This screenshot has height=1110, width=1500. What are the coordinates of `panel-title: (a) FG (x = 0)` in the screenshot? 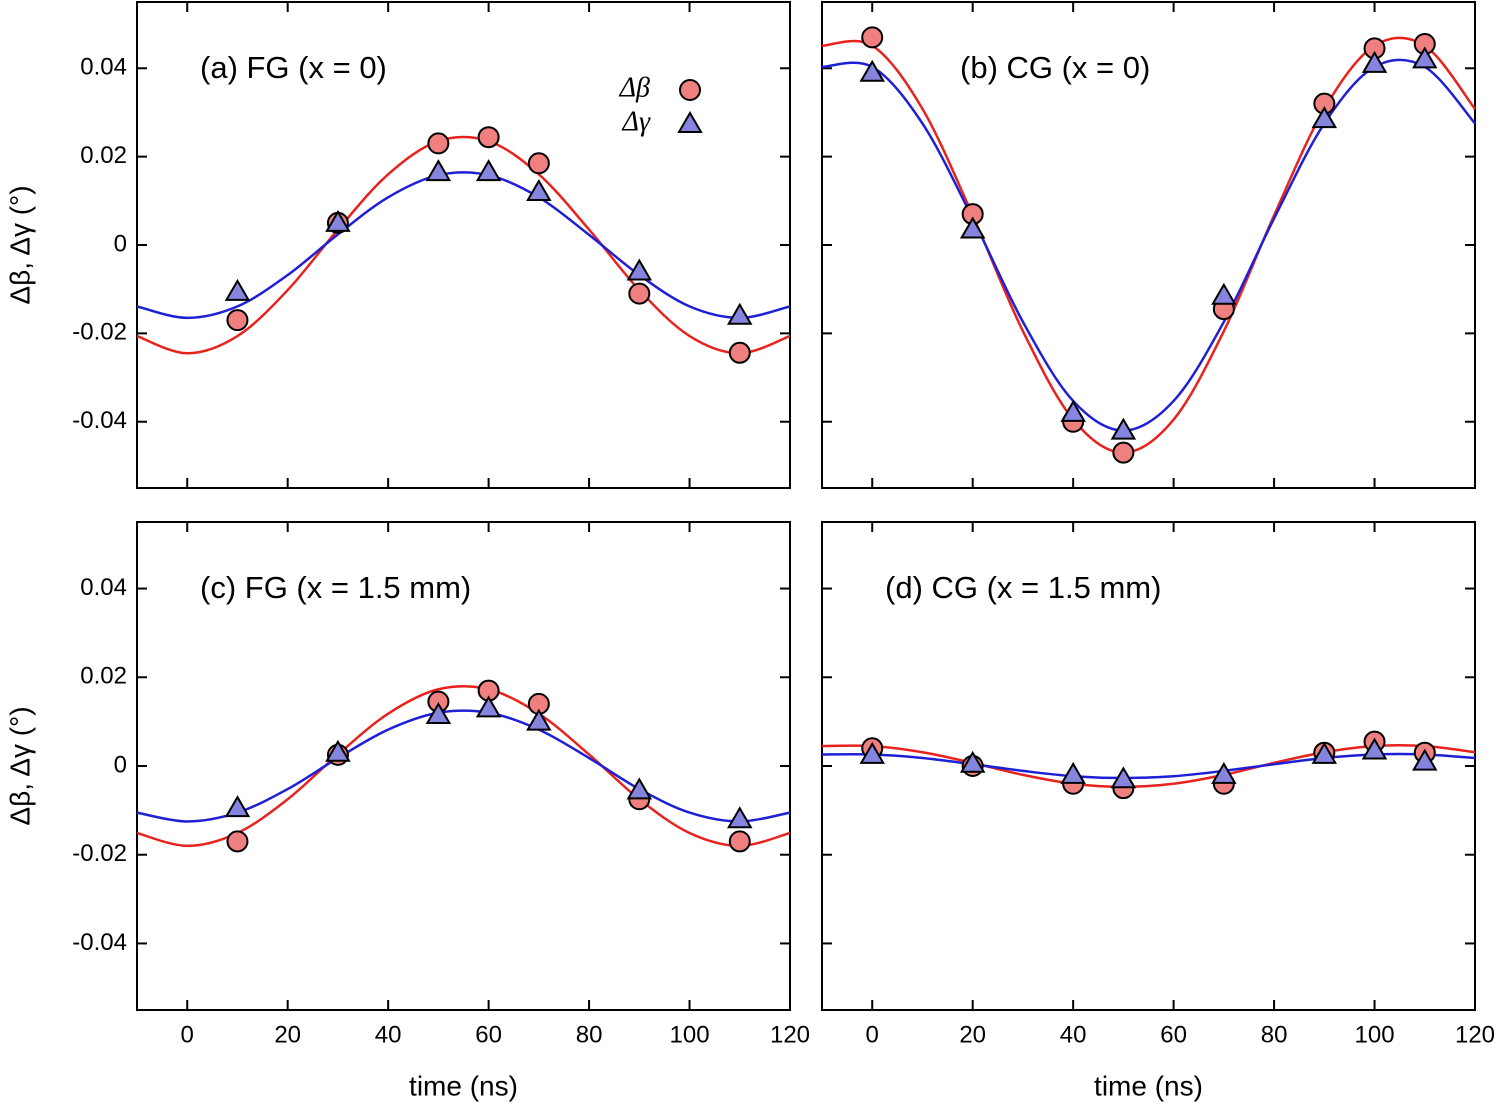 It's located at (293, 67).